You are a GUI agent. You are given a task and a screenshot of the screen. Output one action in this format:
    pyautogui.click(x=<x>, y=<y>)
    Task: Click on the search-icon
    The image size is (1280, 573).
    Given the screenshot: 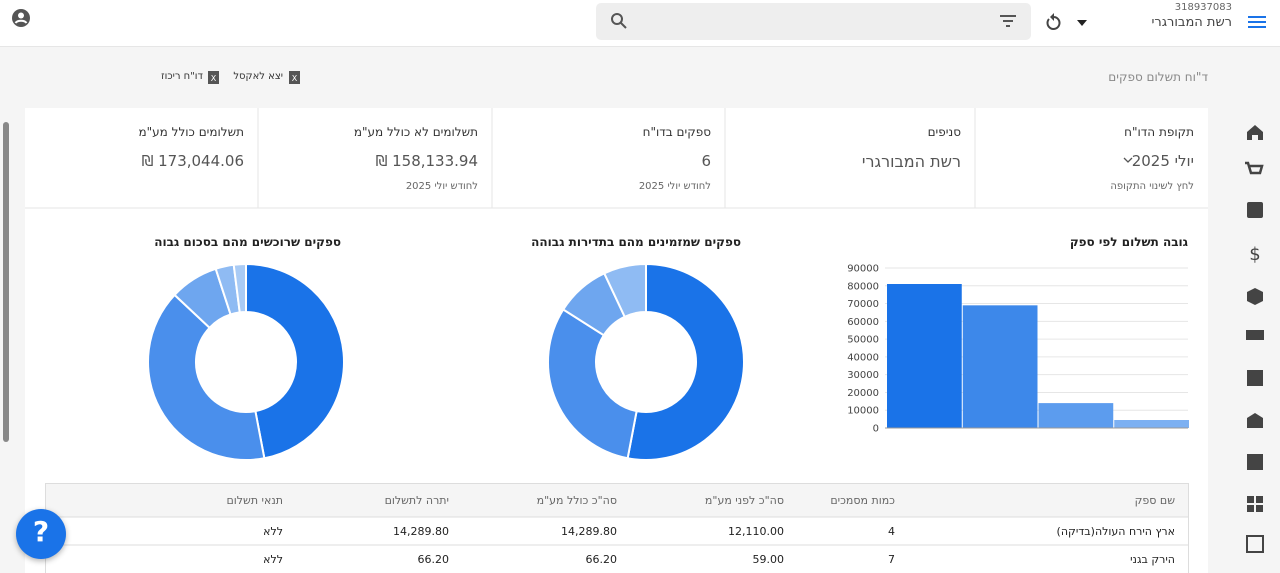 What is the action you would take?
    pyautogui.click(x=619, y=21)
    